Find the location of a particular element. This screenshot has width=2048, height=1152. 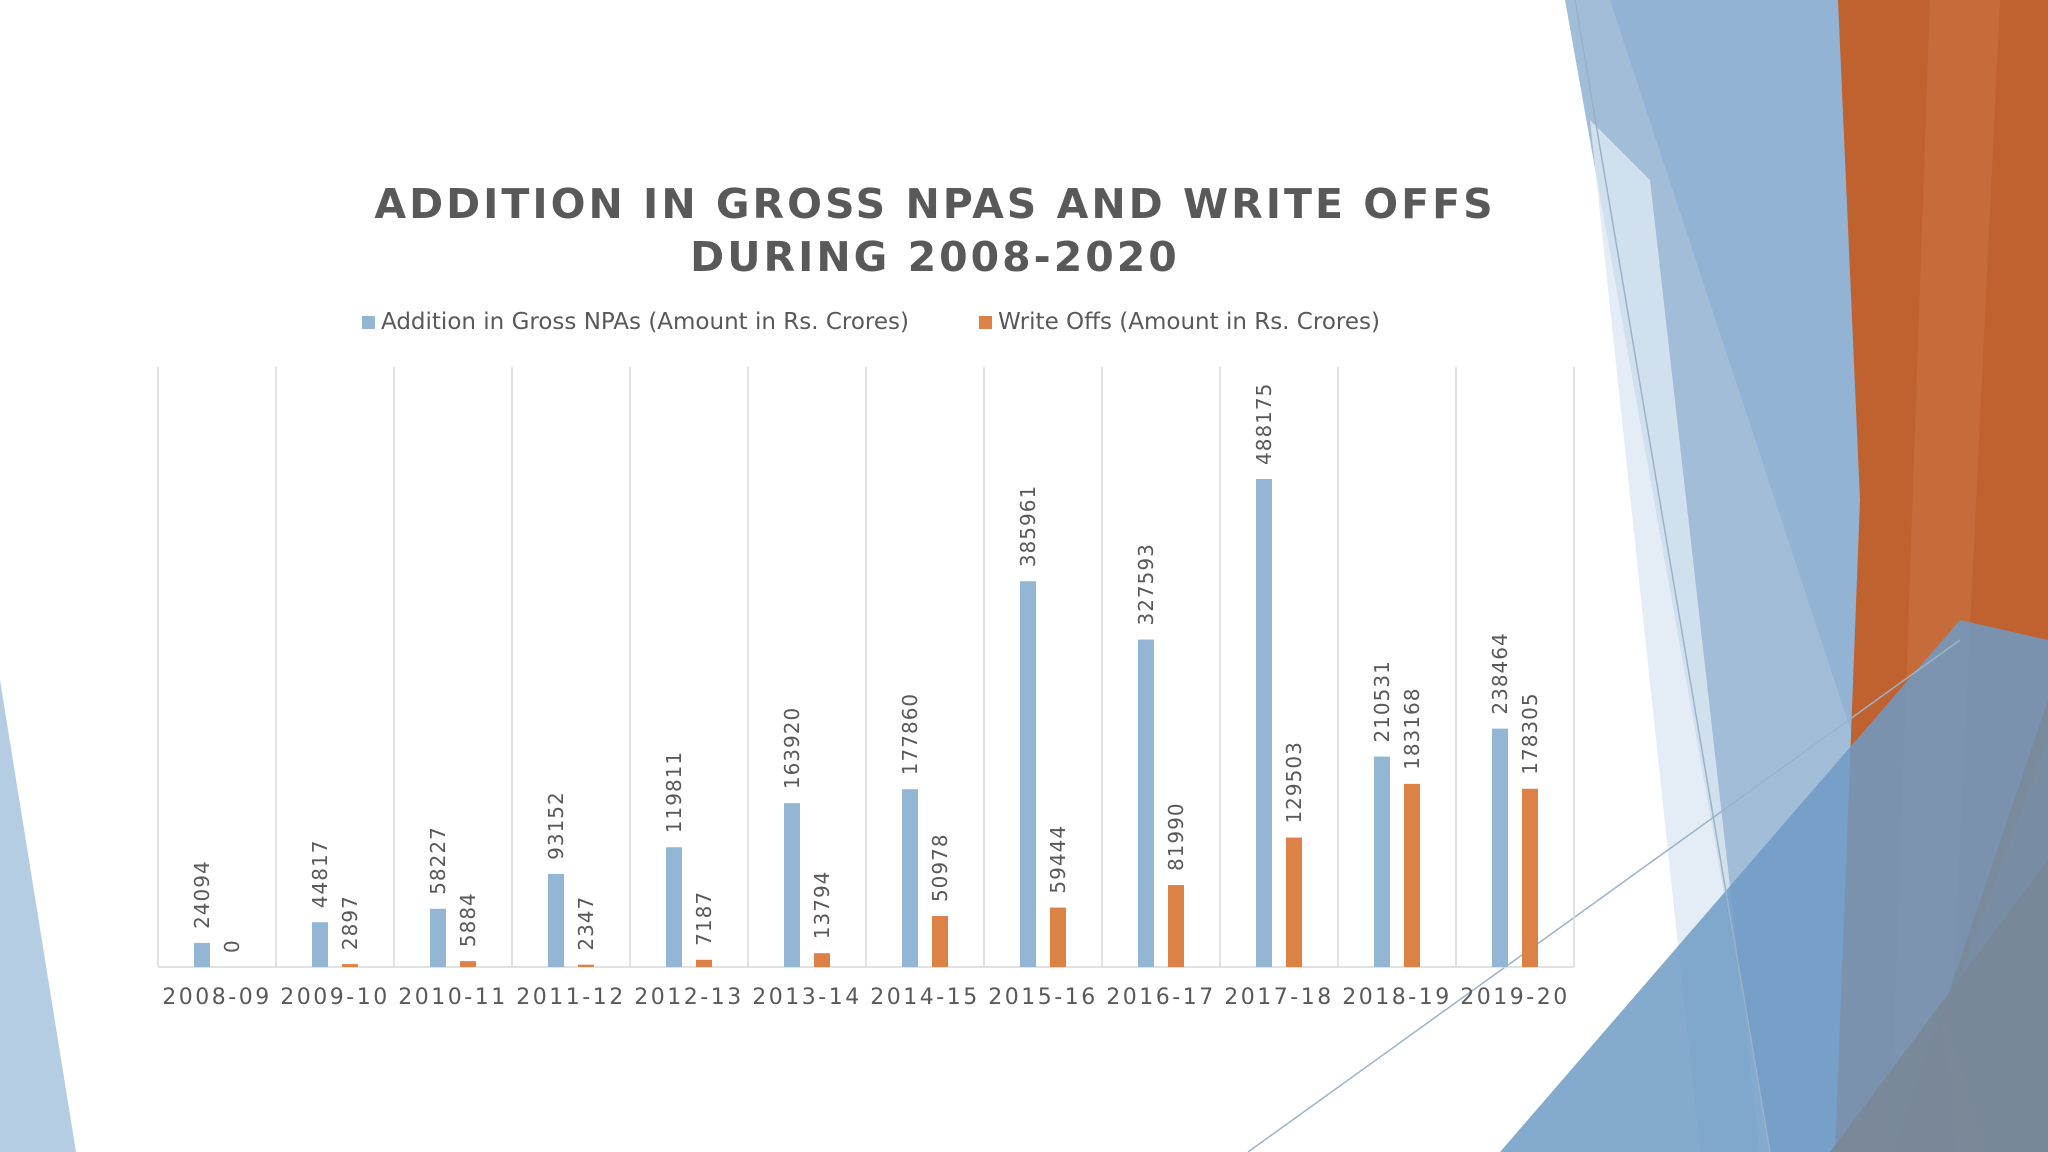

x-tick-label-2012-13: 2012-13 is located at coordinates (688, 997).